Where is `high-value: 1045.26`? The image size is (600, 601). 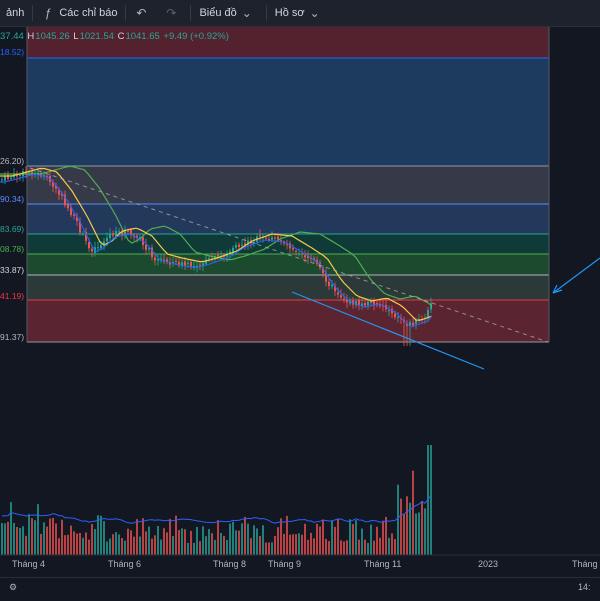
high-value: 1045.26 is located at coordinates (52, 36).